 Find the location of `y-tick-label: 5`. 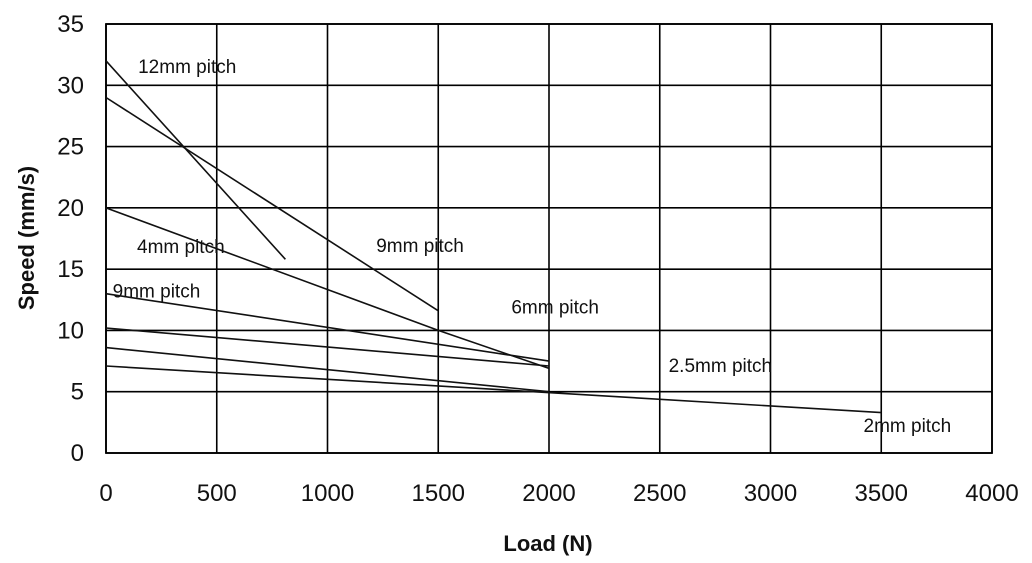

y-tick-label: 5 is located at coordinates (77, 392).